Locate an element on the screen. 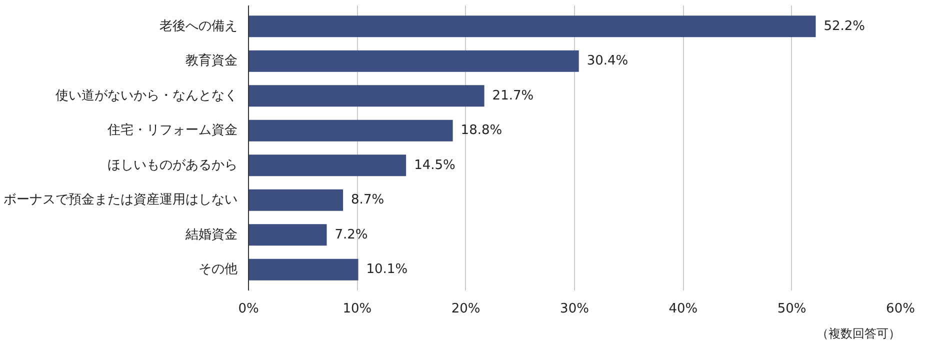 The height and width of the screenshot is (350, 940). data-label: 10.1% is located at coordinates (387, 270).